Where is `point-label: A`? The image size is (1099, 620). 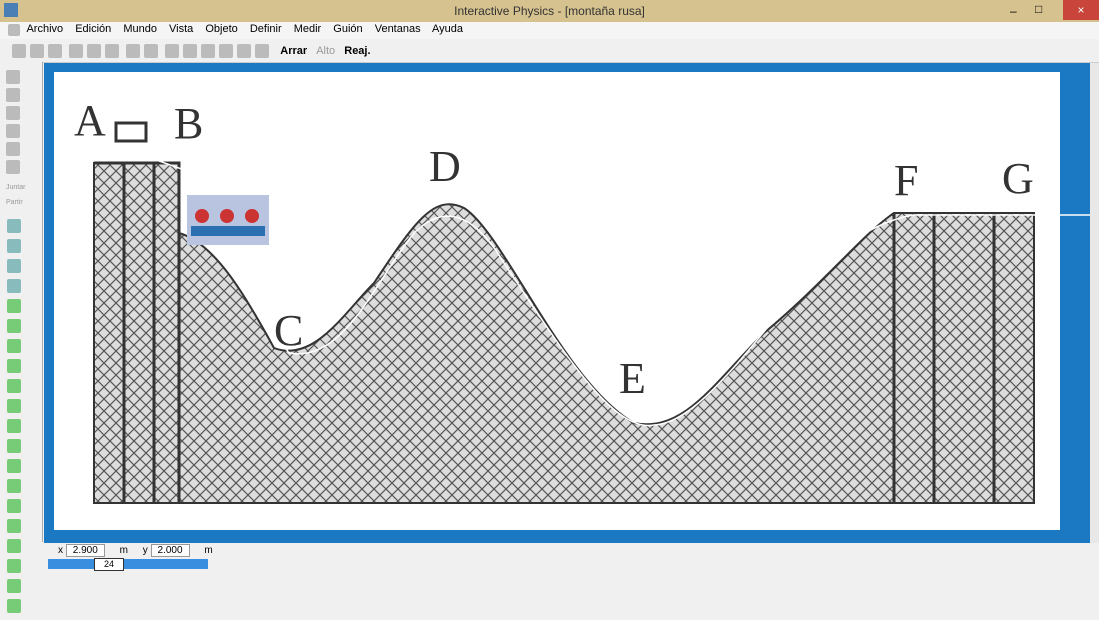
point-label: A is located at coordinates (90, 120).